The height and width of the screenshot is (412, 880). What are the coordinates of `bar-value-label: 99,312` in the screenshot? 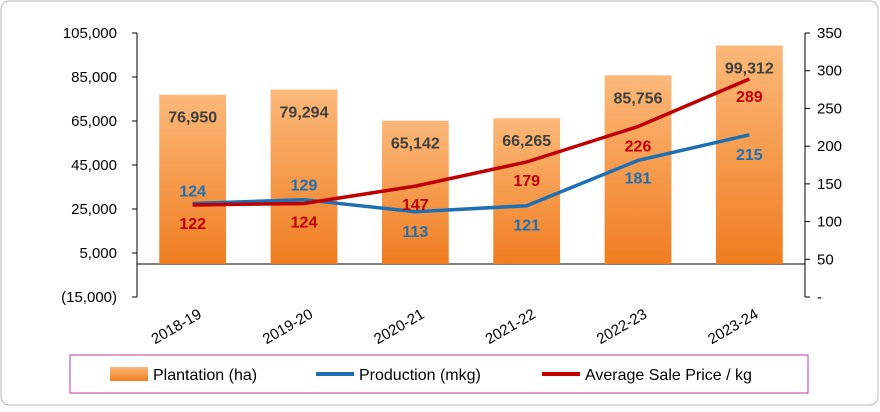 It's located at (749, 69).